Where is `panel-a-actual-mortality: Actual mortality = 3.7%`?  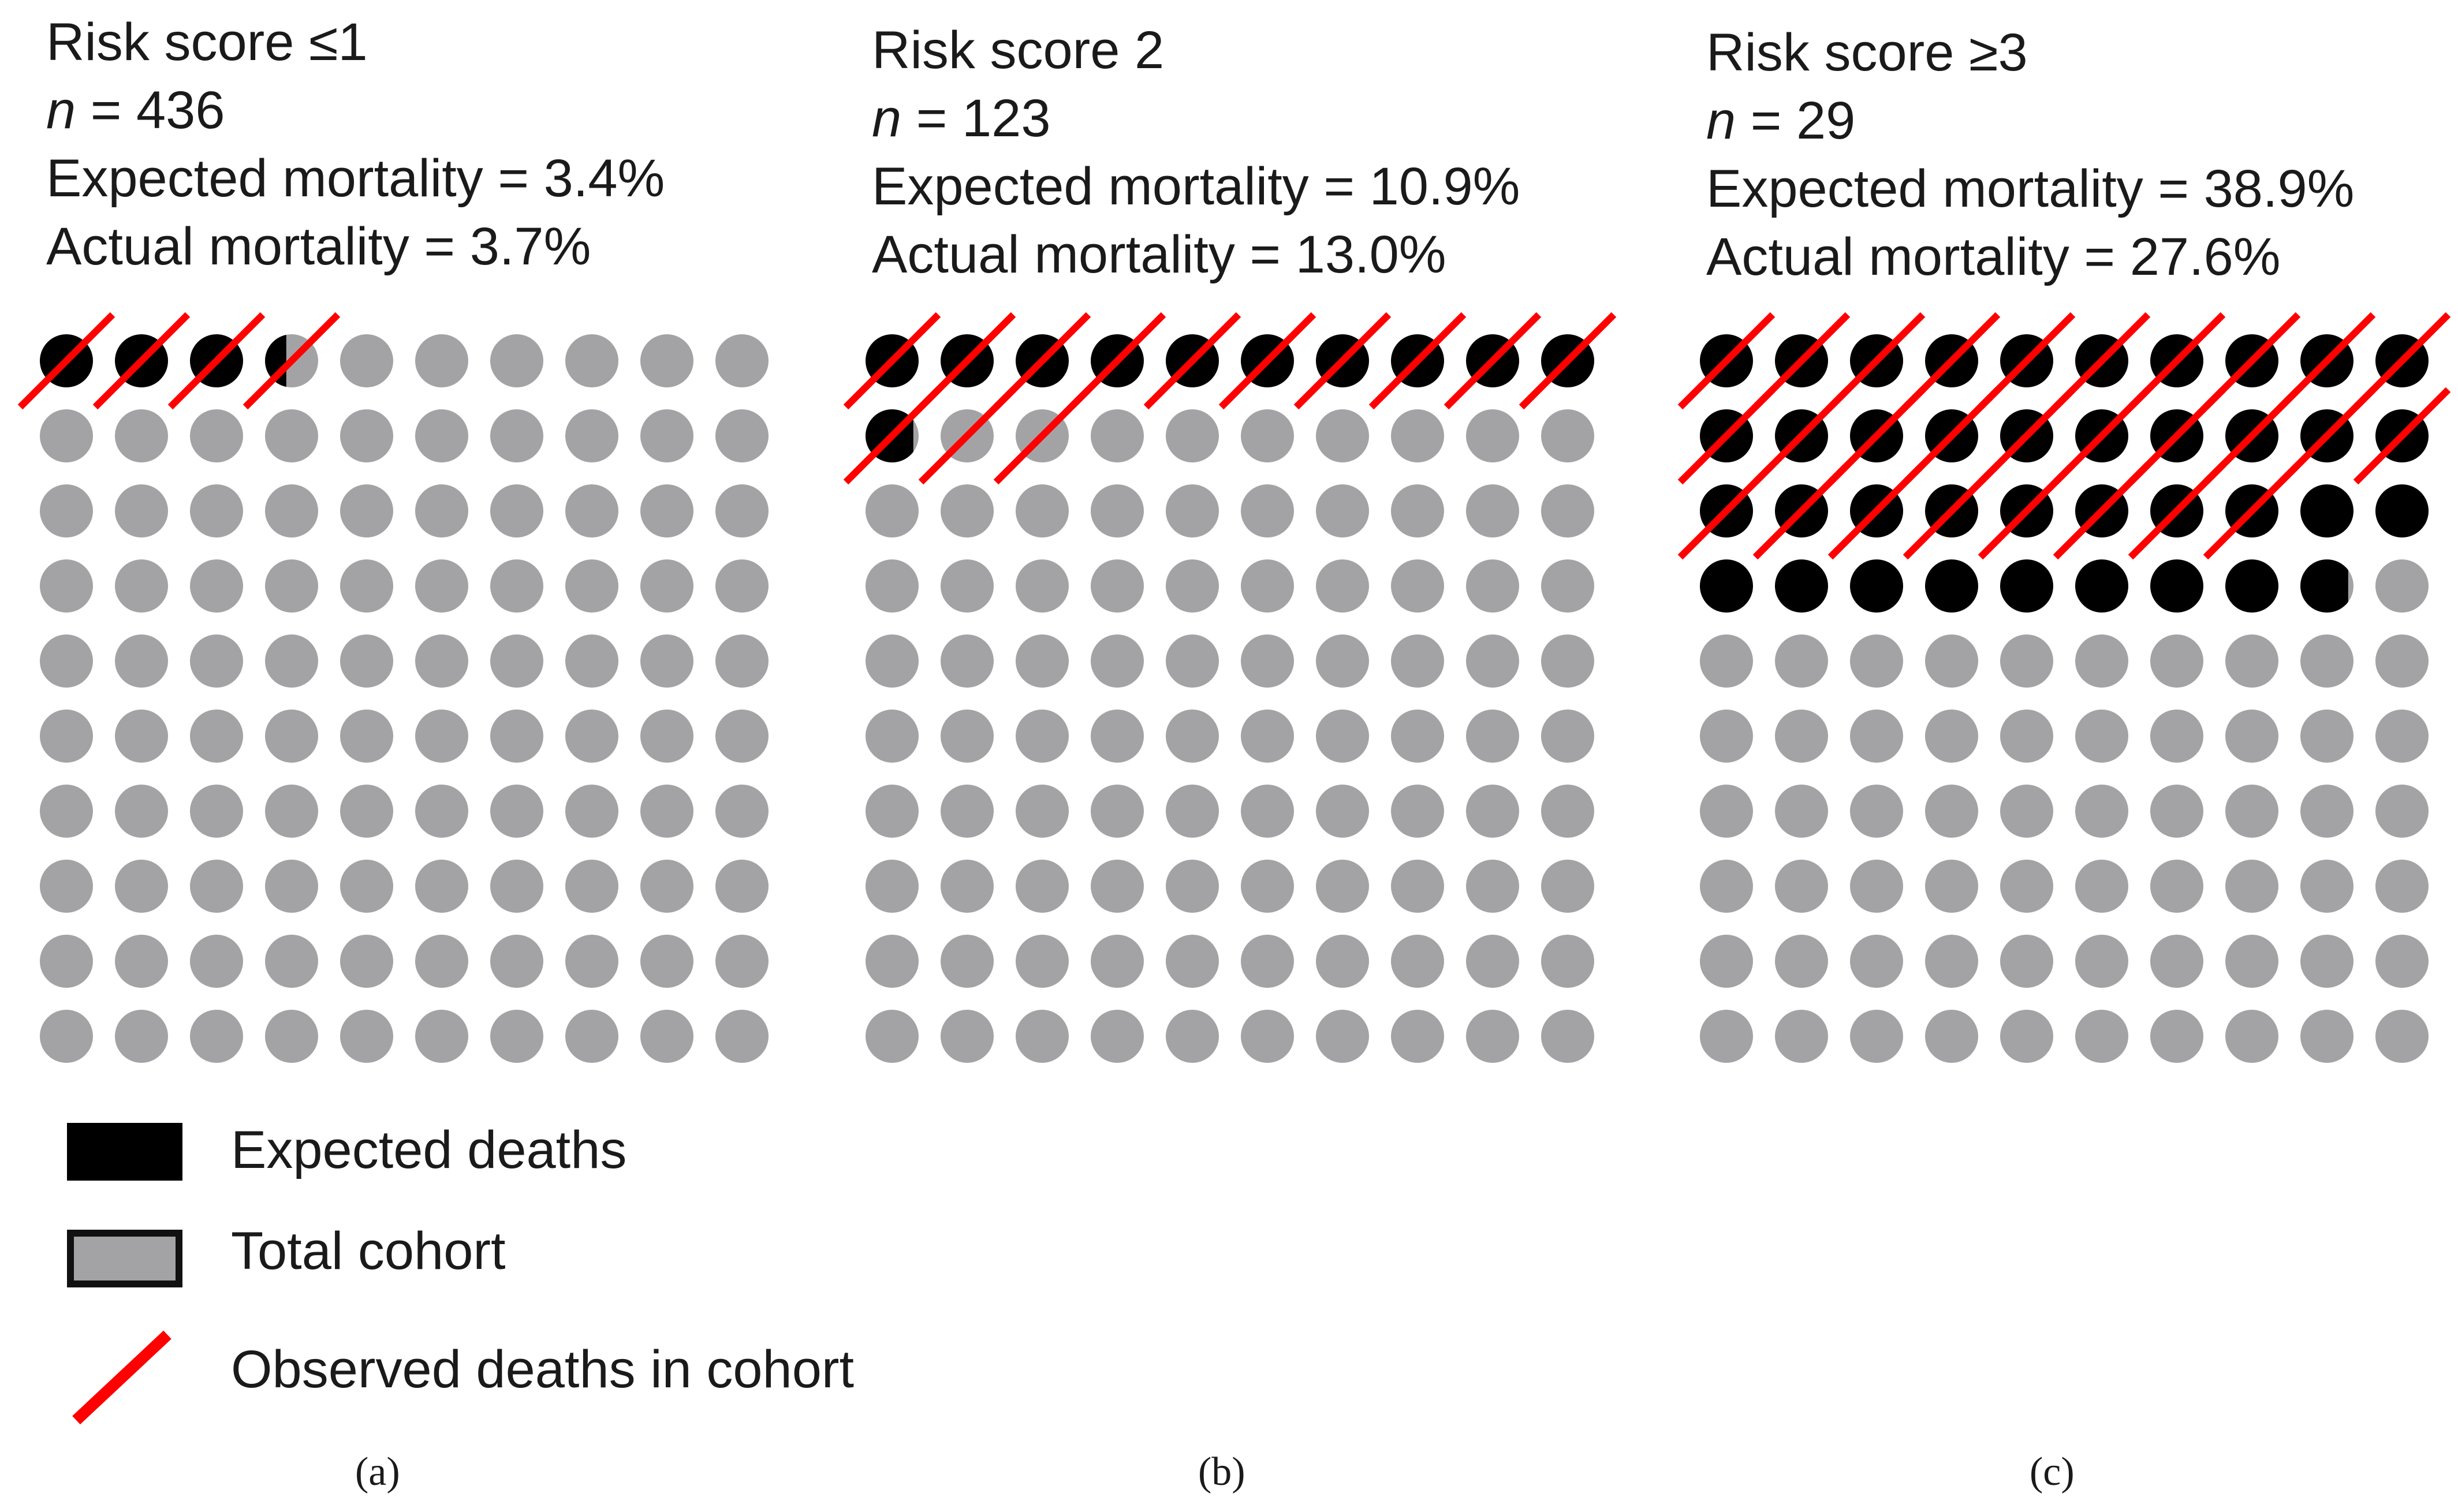
panel-a-actual-mortality: Actual mortality = 3.7% is located at coordinates (318, 246).